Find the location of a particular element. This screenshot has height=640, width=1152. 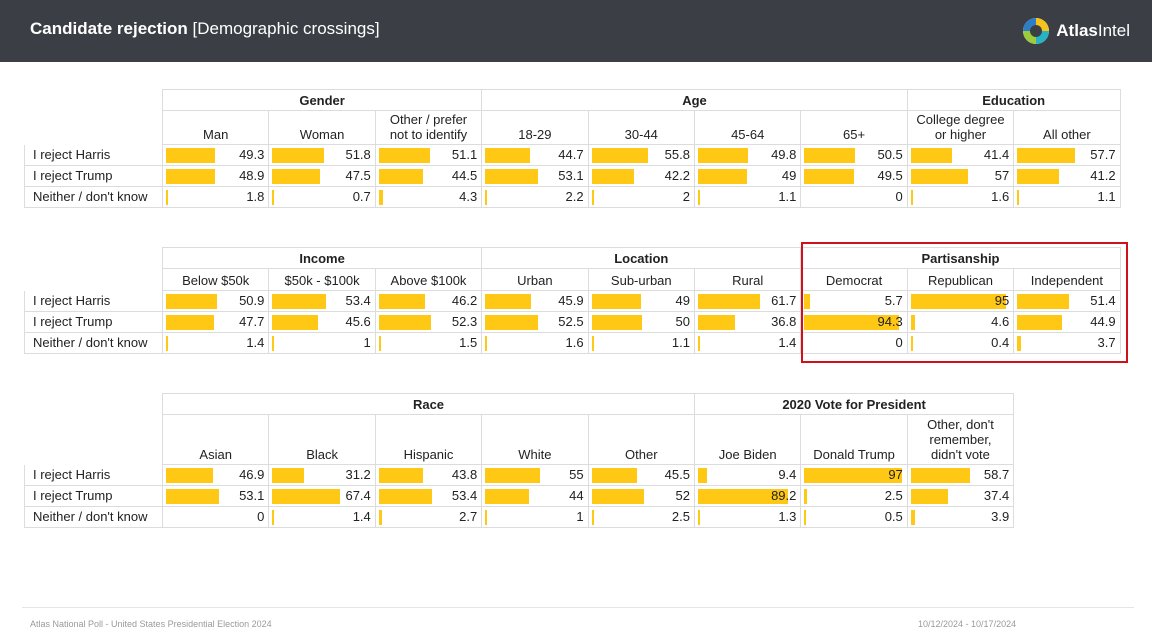

data-cell: 89.2 is located at coordinates (748, 496).